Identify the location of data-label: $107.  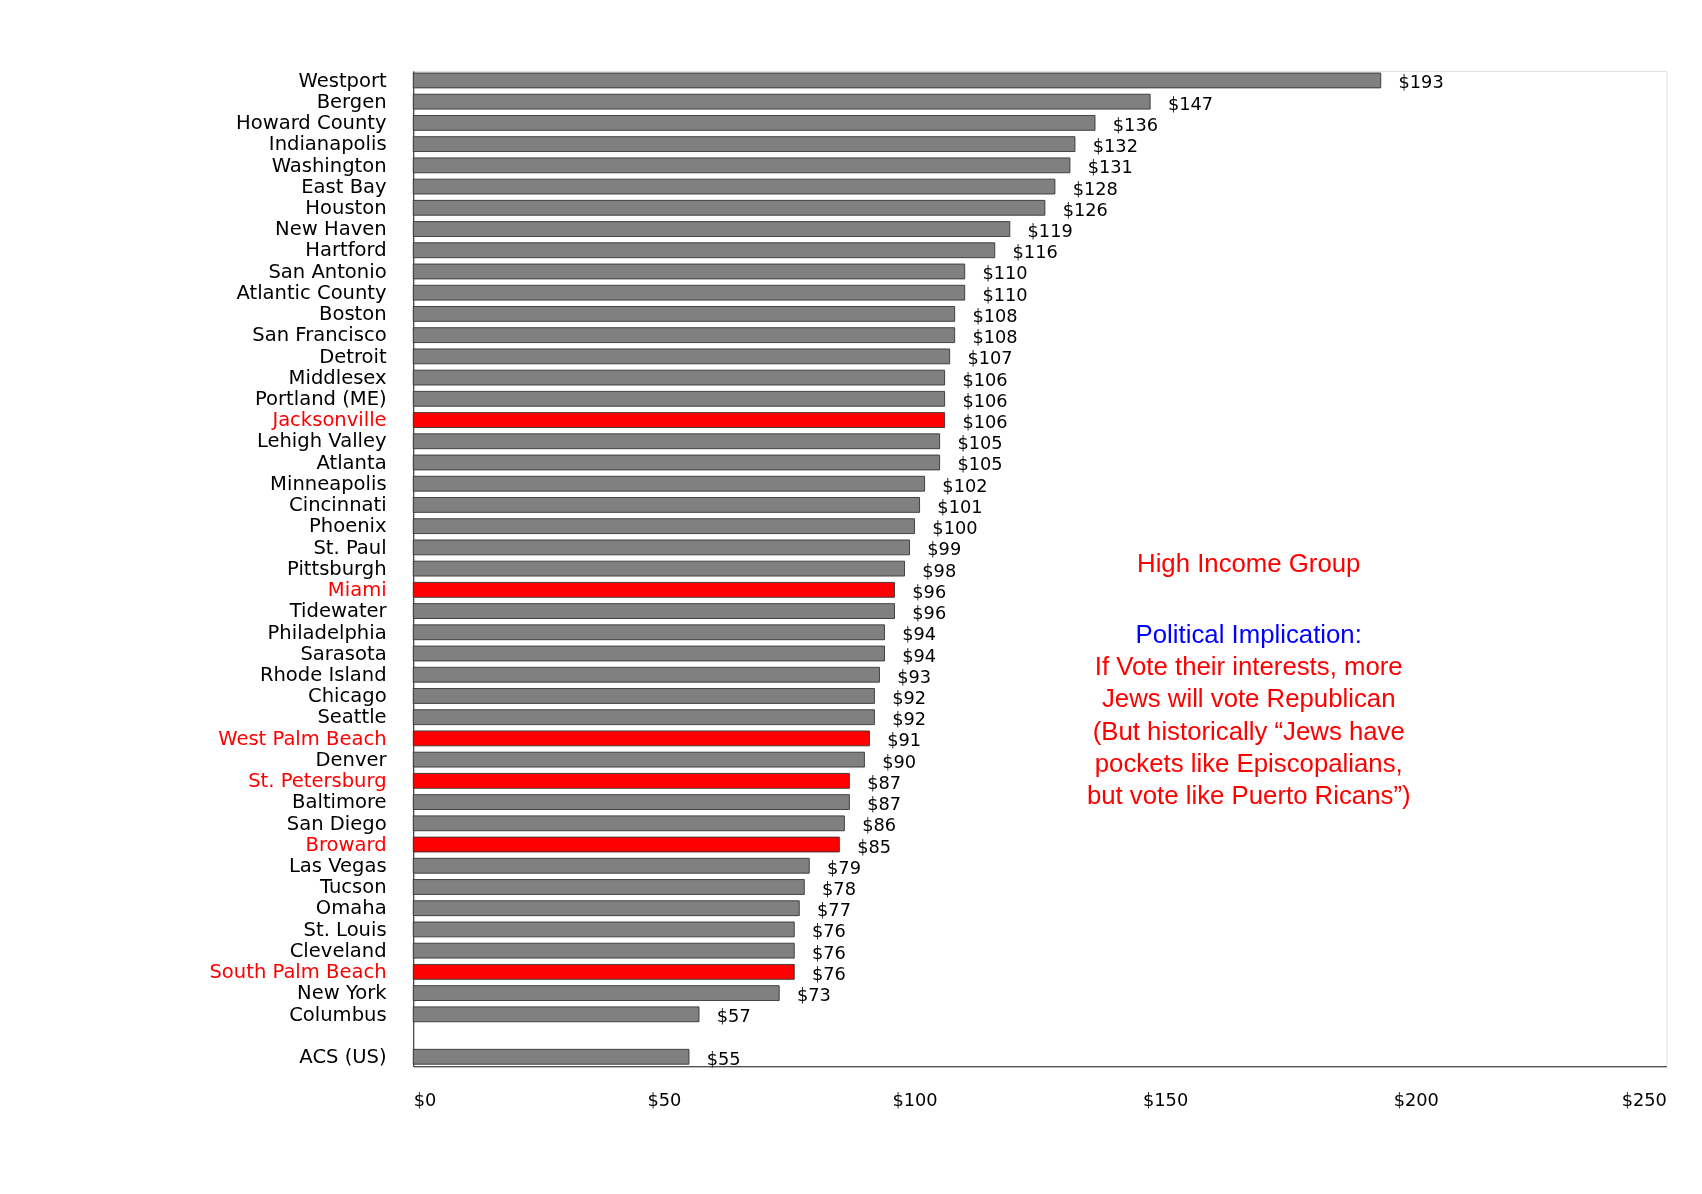
(990, 358).